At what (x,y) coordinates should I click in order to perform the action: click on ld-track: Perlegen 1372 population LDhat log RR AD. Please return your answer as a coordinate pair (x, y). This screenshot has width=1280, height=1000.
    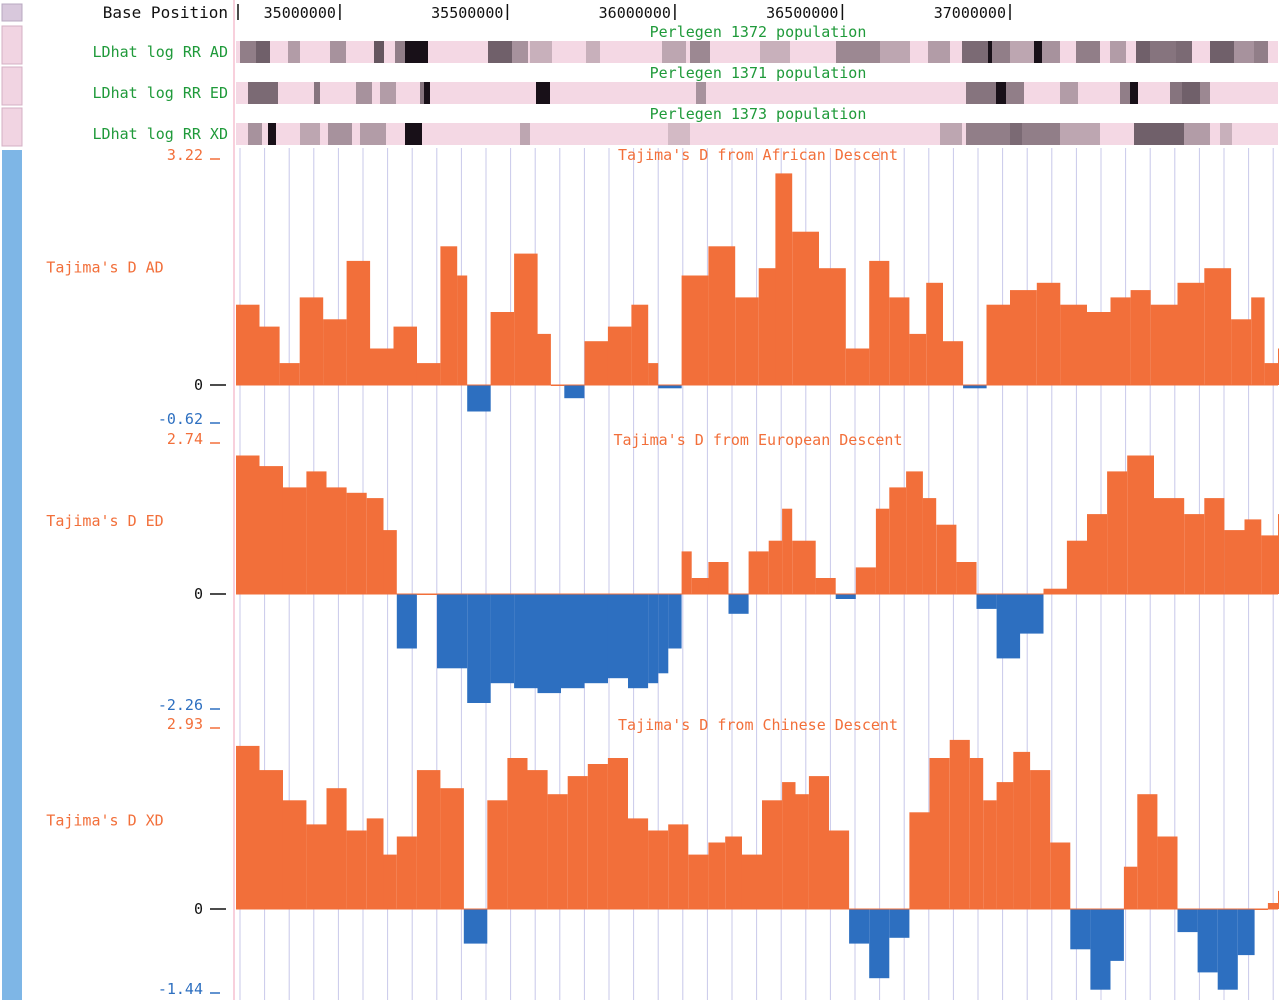
    Looking at the image, I should click on (685, 43).